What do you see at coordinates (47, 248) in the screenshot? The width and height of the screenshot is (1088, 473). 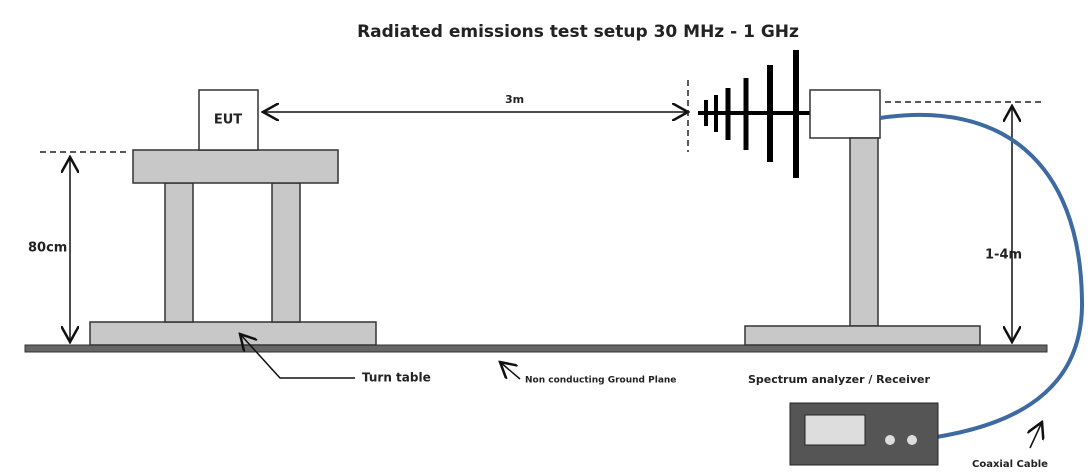 I see `table-height-label: 80cm` at bounding box center [47, 248].